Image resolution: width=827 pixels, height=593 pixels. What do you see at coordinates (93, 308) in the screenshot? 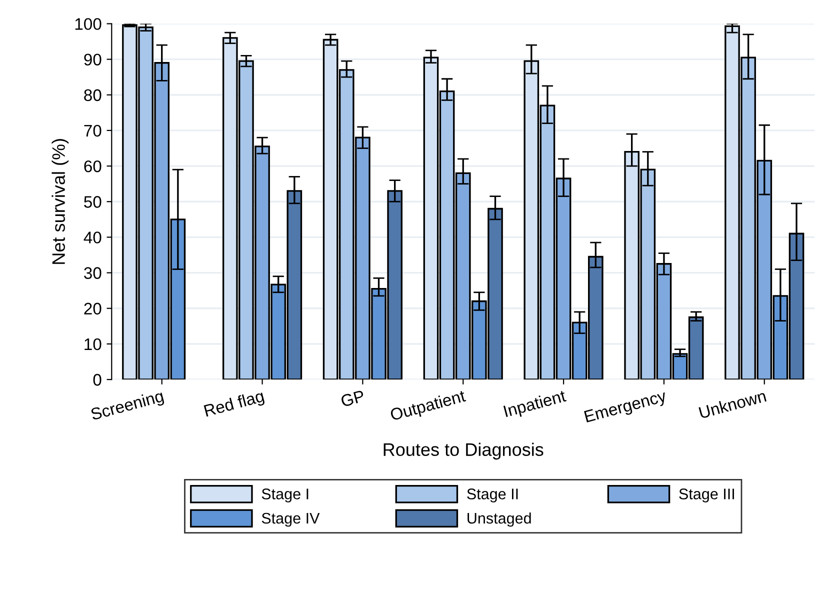
I see `y-tick-label: 20` at bounding box center [93, 308].